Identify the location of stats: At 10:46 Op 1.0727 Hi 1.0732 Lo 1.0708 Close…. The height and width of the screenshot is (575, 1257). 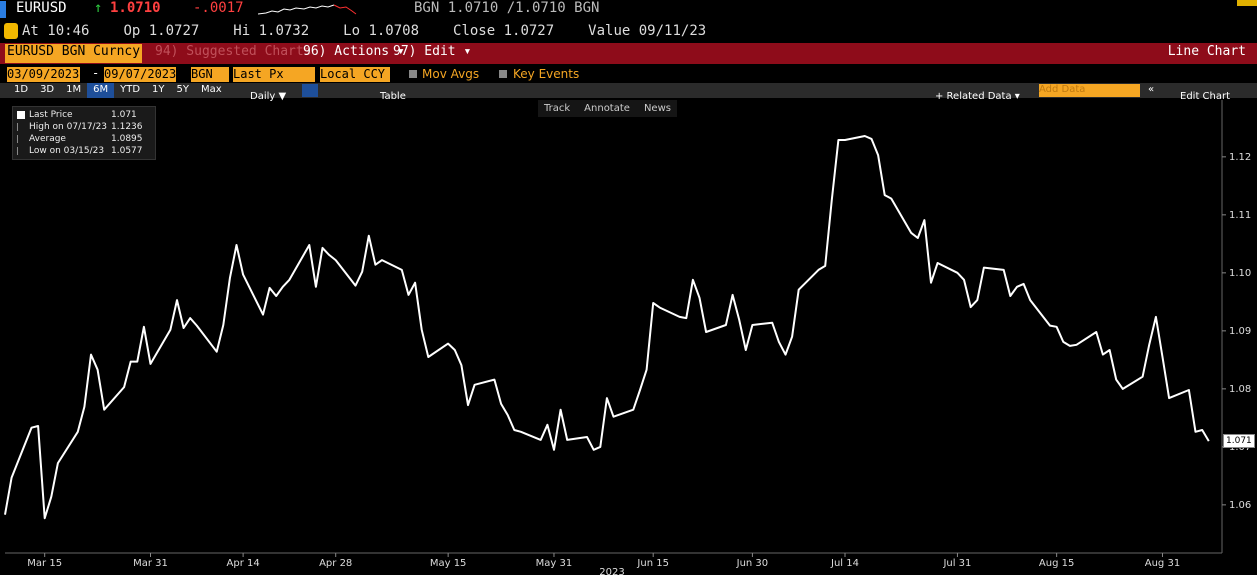
(364, 31).